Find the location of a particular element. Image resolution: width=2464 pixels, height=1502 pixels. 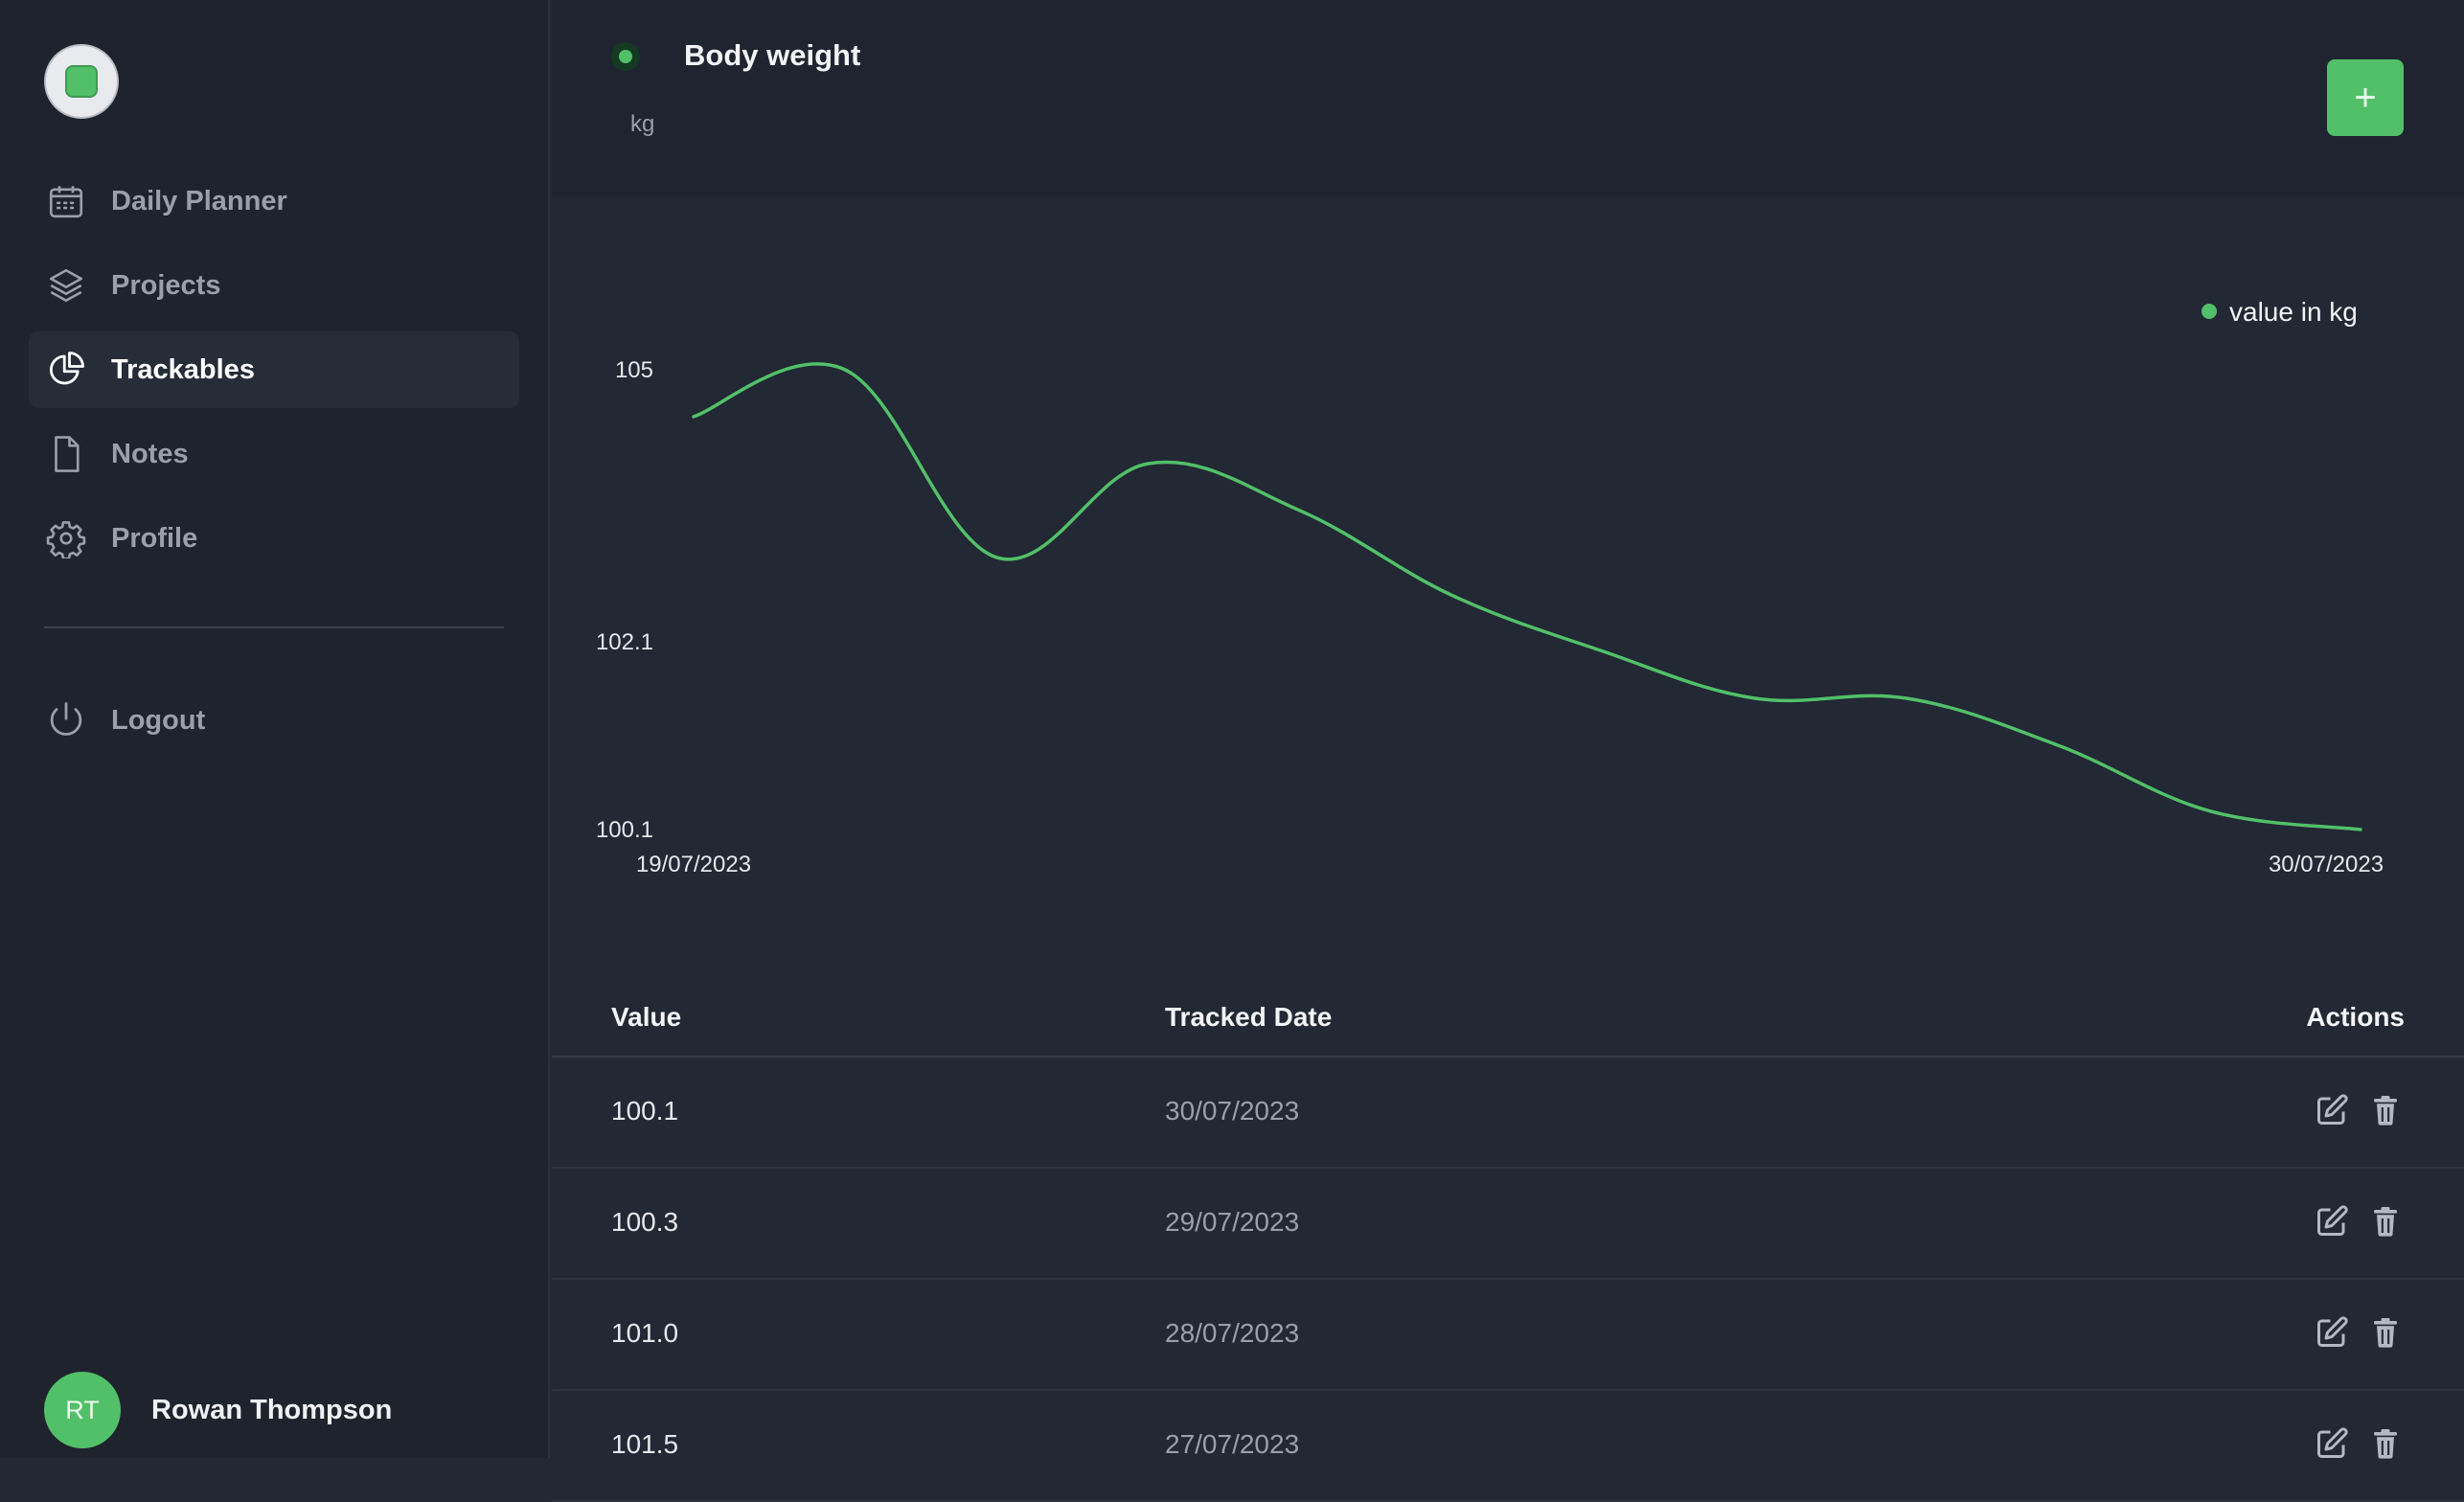

status-dot-icon is located at coordinates (625, 56).